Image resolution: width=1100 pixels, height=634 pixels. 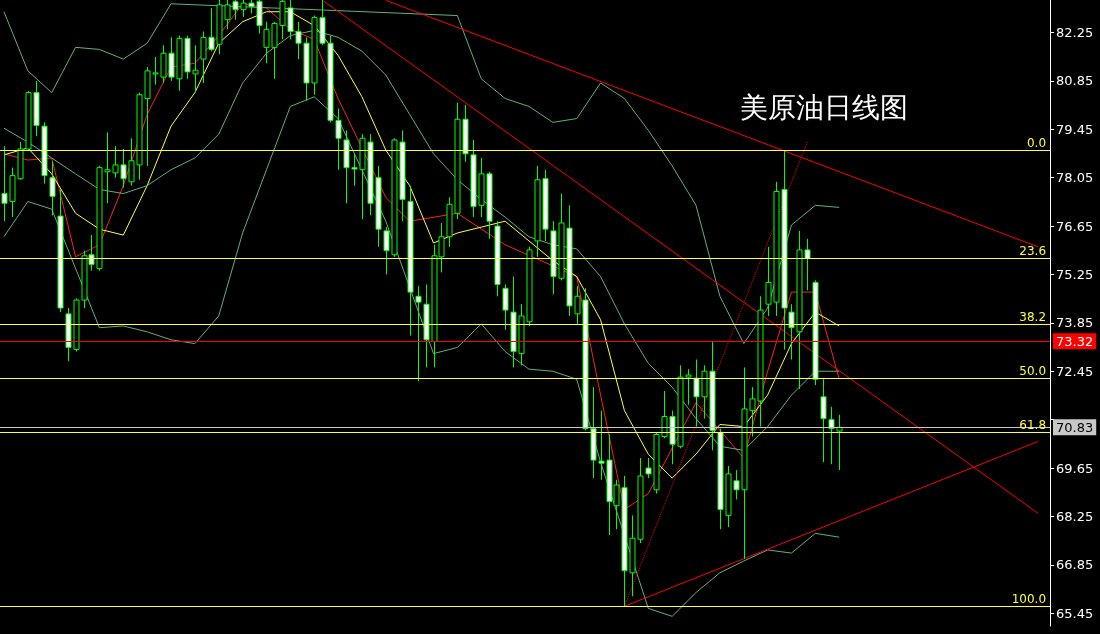 What do you see at coordinates (1075, 274) in the screenshot?
I see `y-tick-label: 75.25` at bounding box center [1075, 274].